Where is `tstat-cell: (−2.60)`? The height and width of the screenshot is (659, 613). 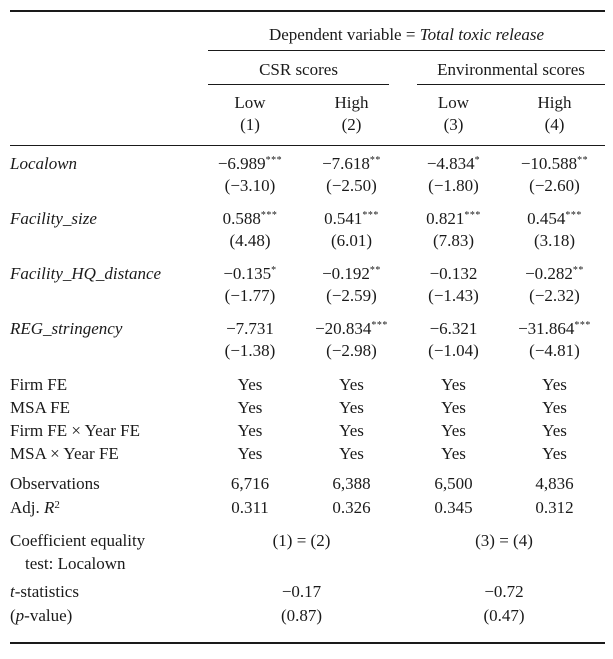 tstat-cell: (−2.60) is located at coordinates (554, 185).